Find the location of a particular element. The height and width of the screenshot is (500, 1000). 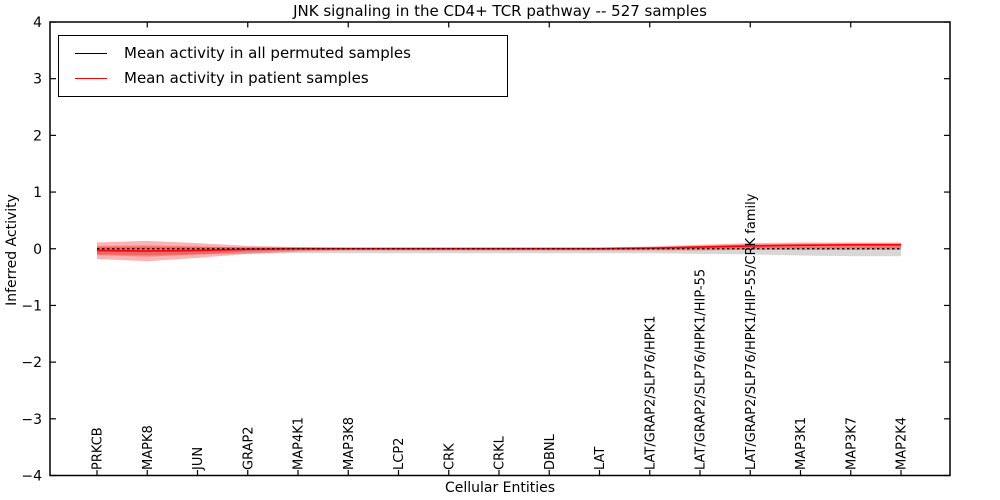

legend-entry-patient: Mean activity in patient samples is located at coordinates (283, 78).